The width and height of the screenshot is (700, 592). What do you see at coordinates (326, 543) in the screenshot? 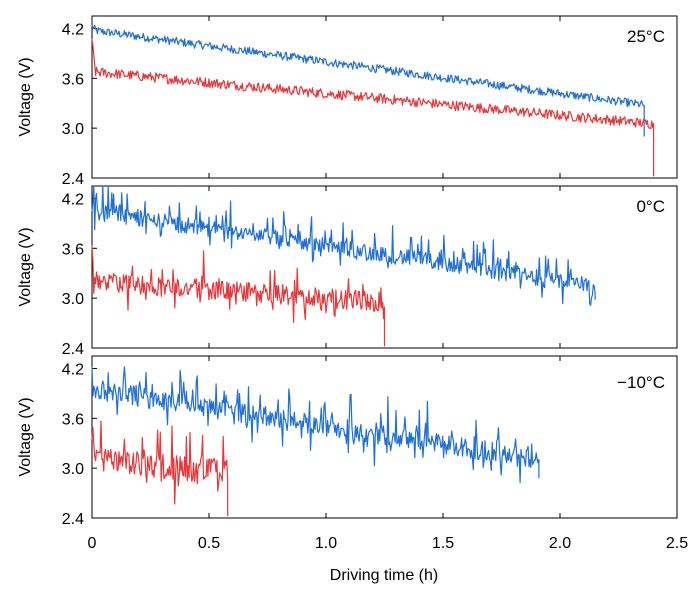
I see `x-tick-label: 1.0` at bounding box center [326, 543].